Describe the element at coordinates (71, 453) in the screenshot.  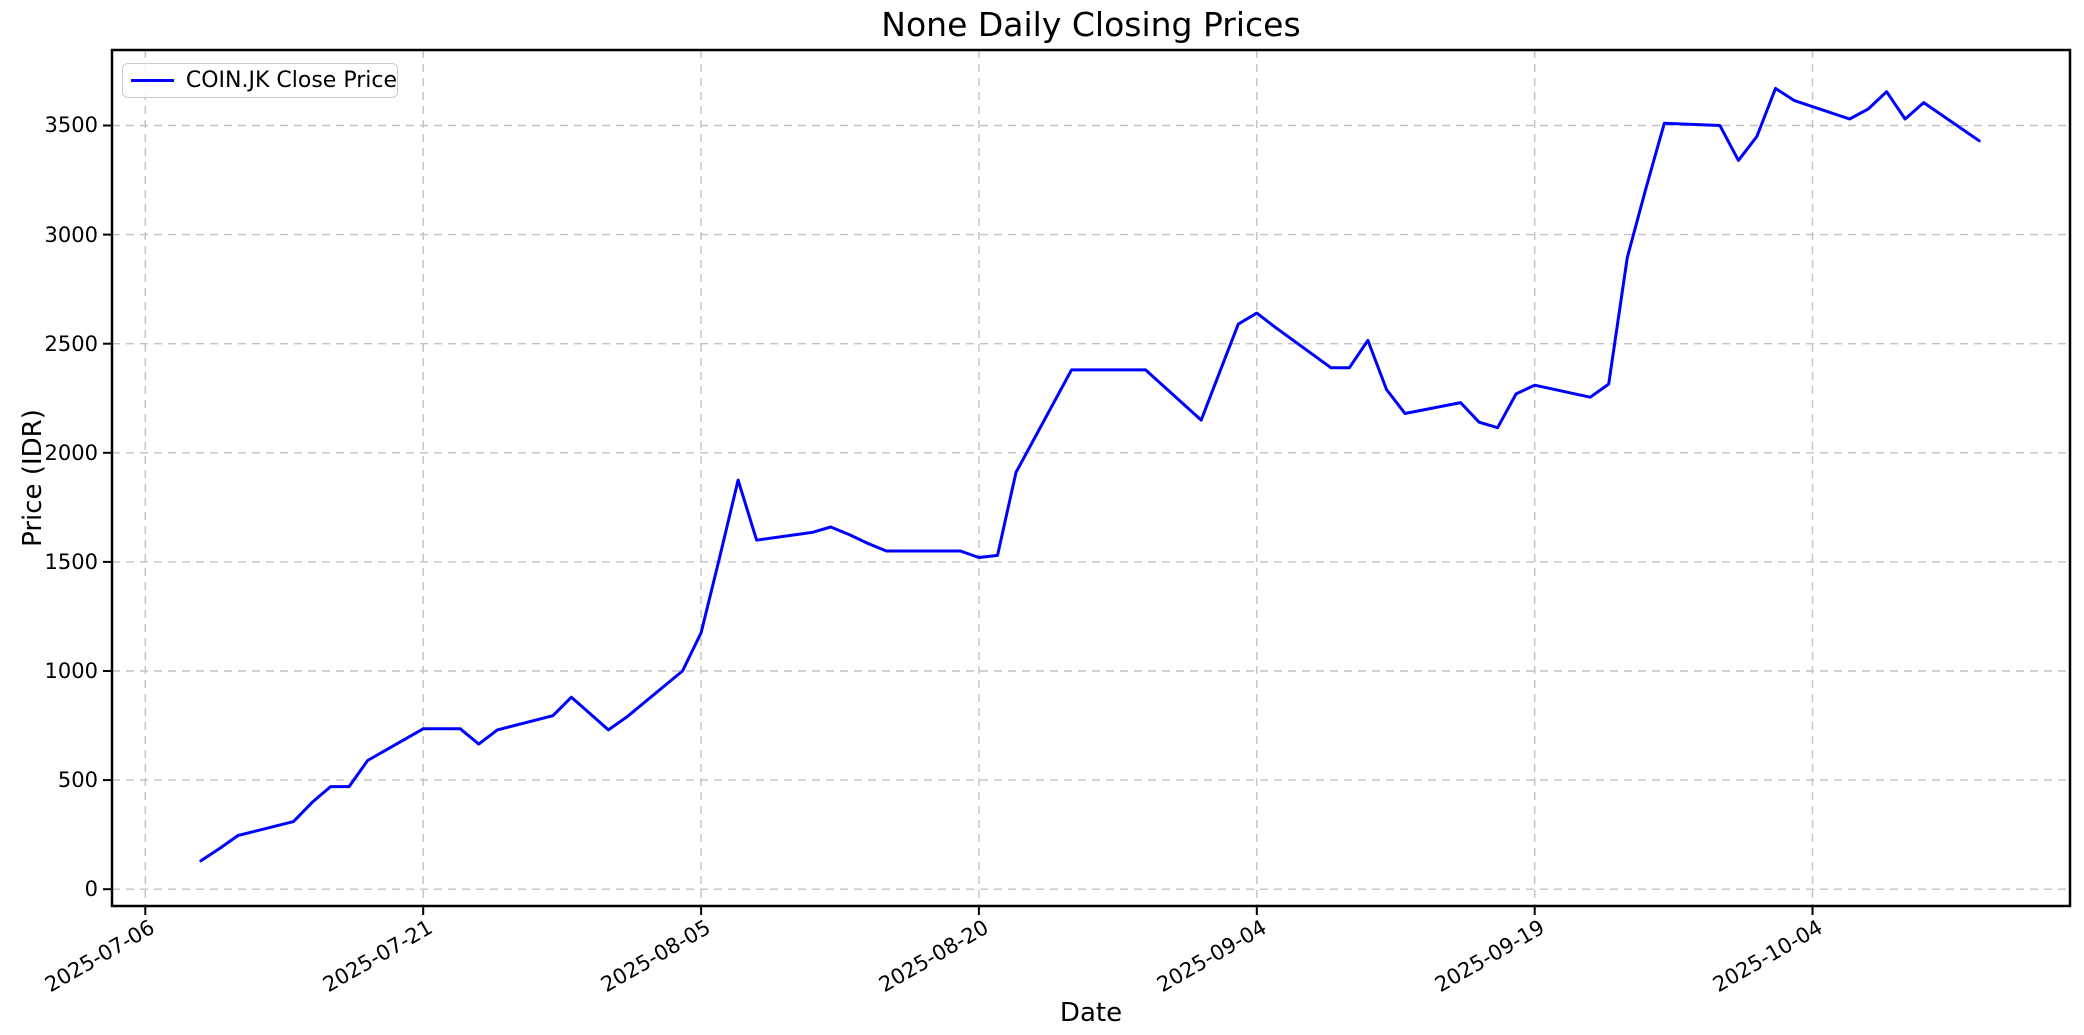
I see `y-tick-label: 2000` at that location.